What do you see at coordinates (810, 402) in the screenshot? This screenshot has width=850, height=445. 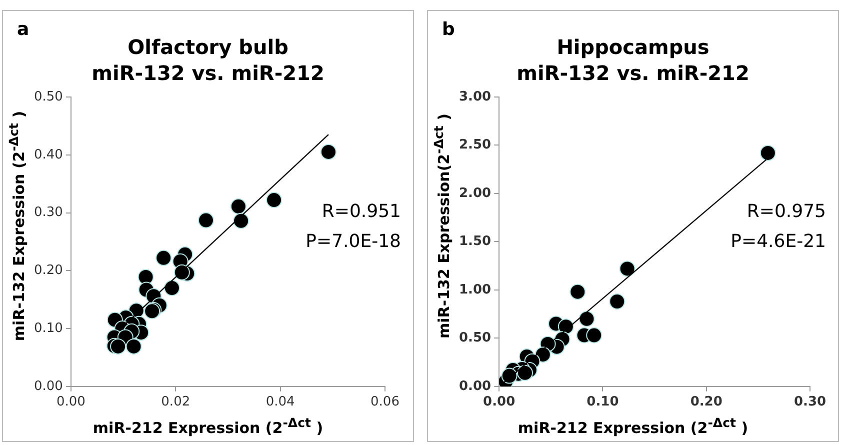 I see `x-tick-label: 0.30` at bounding box center [810, 402].